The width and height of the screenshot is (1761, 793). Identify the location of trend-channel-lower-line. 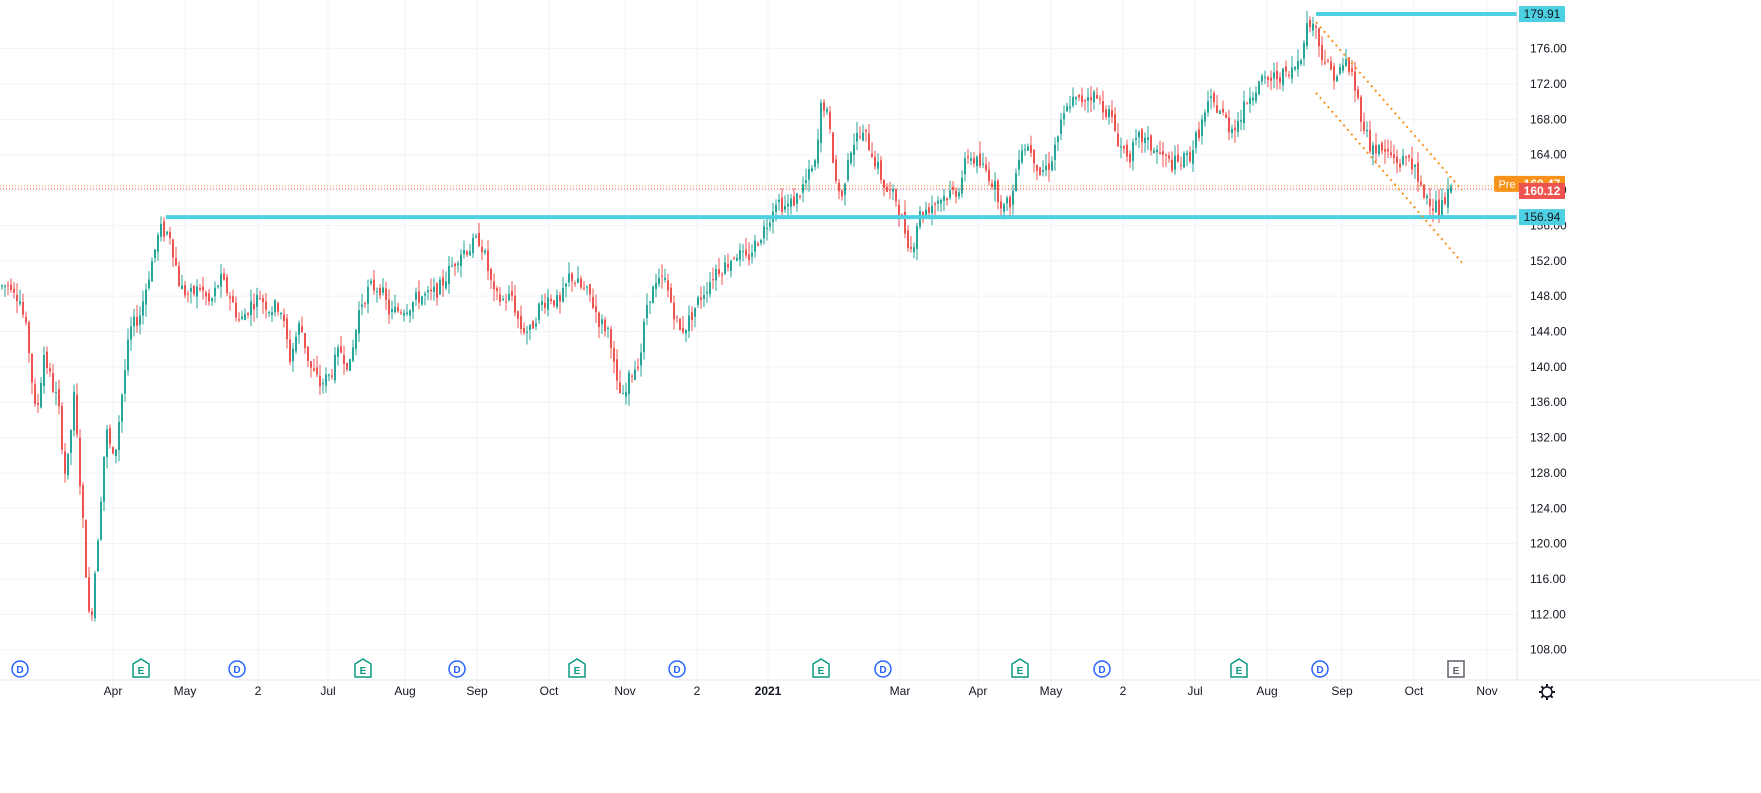
(1389, 178).